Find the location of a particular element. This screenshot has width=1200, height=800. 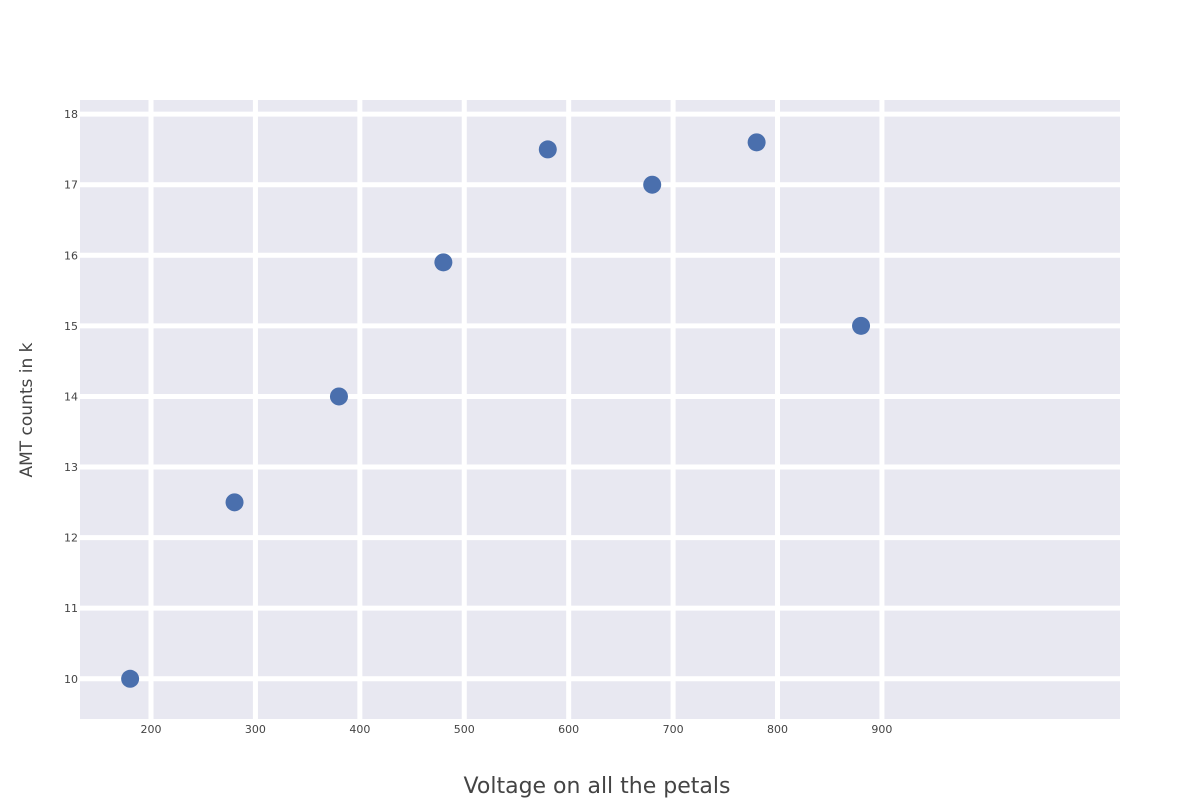

x-tick-label: 300 is located at coordinates (255, 729).